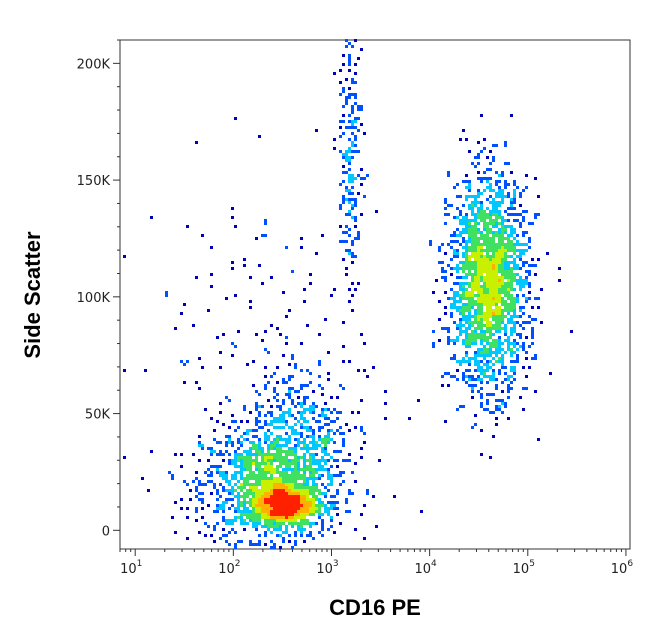 The width and height of the screenshot is (650, 638). What do you see at coordinates (426, 568) in the screenshot?
I see `x-tick-label: 104` at bounding box center [426, 568].